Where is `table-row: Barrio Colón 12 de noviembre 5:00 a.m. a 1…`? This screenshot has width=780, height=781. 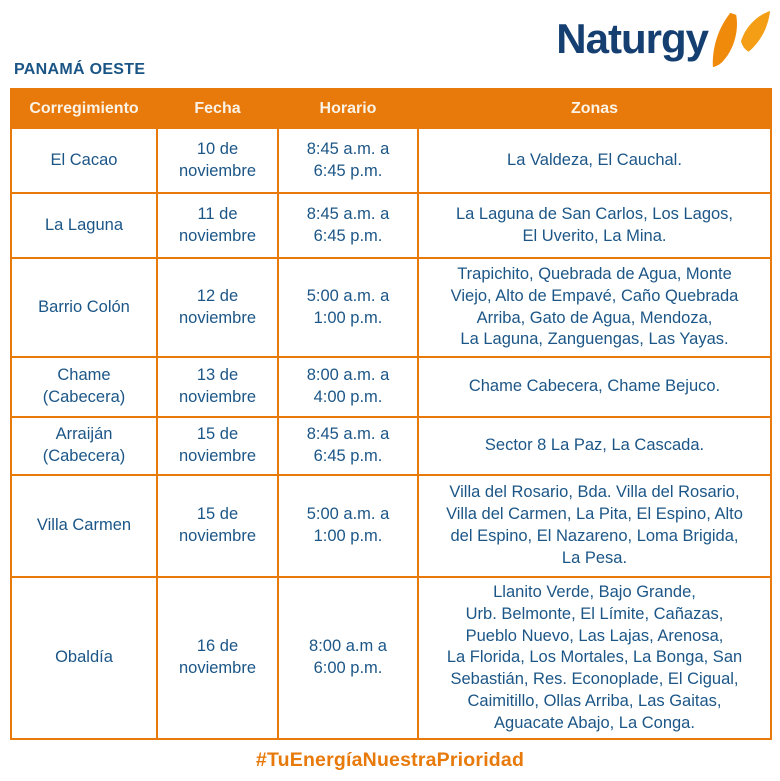
table-row: Barrio Colón 12 de noviembre 5:00 a.m. a 1… is located at coordinates (391, 307).